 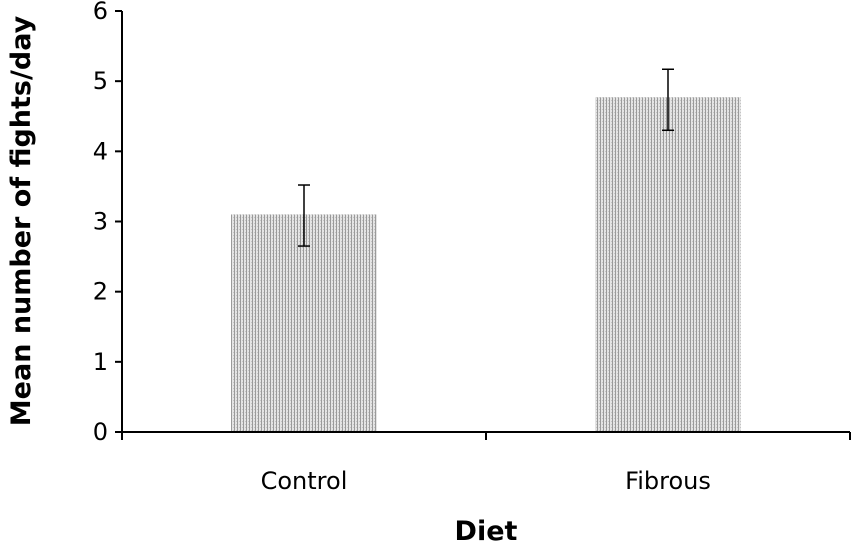 What do you see at coordinates (100, 292) in the screenshot?
I see `y-tick-label: 2` at bounding box center [100, 292].